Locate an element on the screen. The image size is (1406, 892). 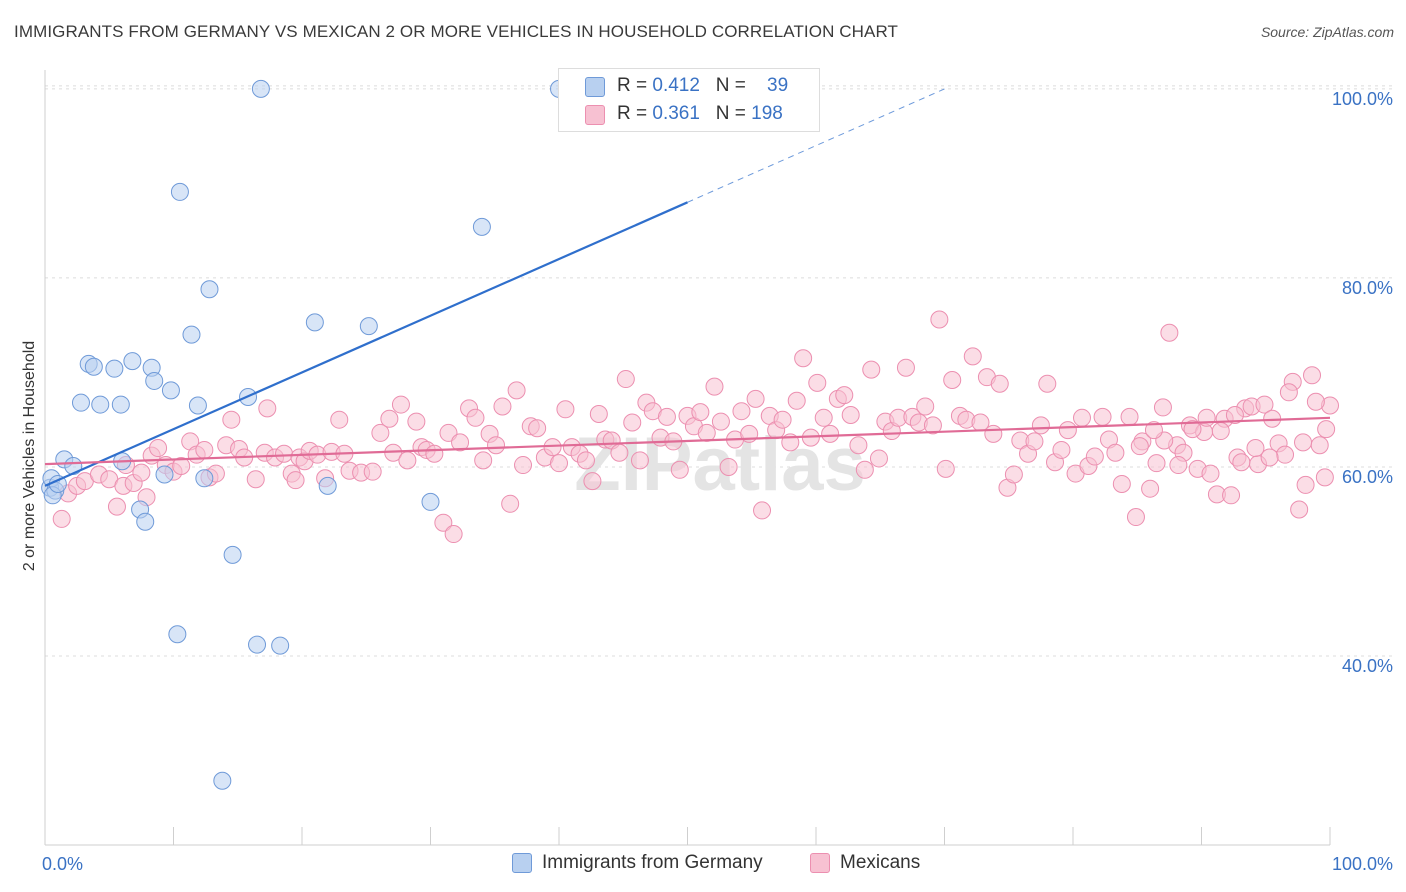
y-tick-label: 40.0% is located at coordinates (1367, 666).